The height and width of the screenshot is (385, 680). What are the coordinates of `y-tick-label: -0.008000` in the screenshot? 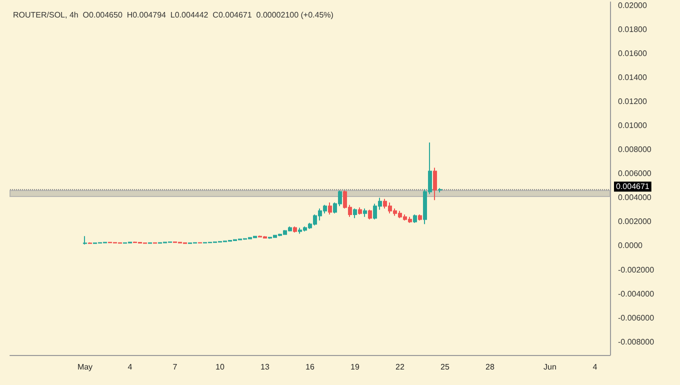 It's located at (636, 341).